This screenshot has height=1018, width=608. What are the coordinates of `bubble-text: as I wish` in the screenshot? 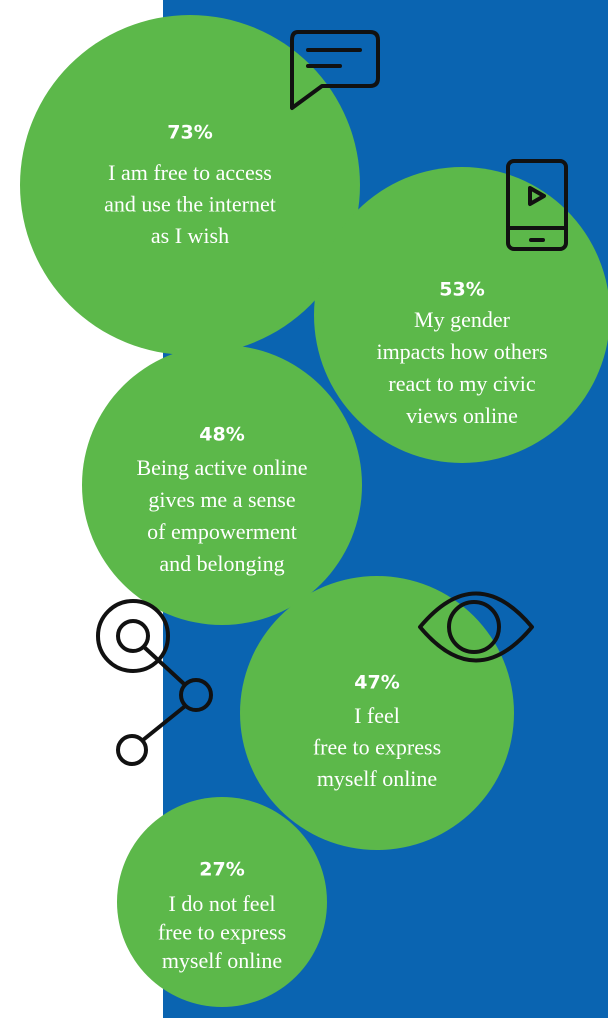 It's located at (190, 235).